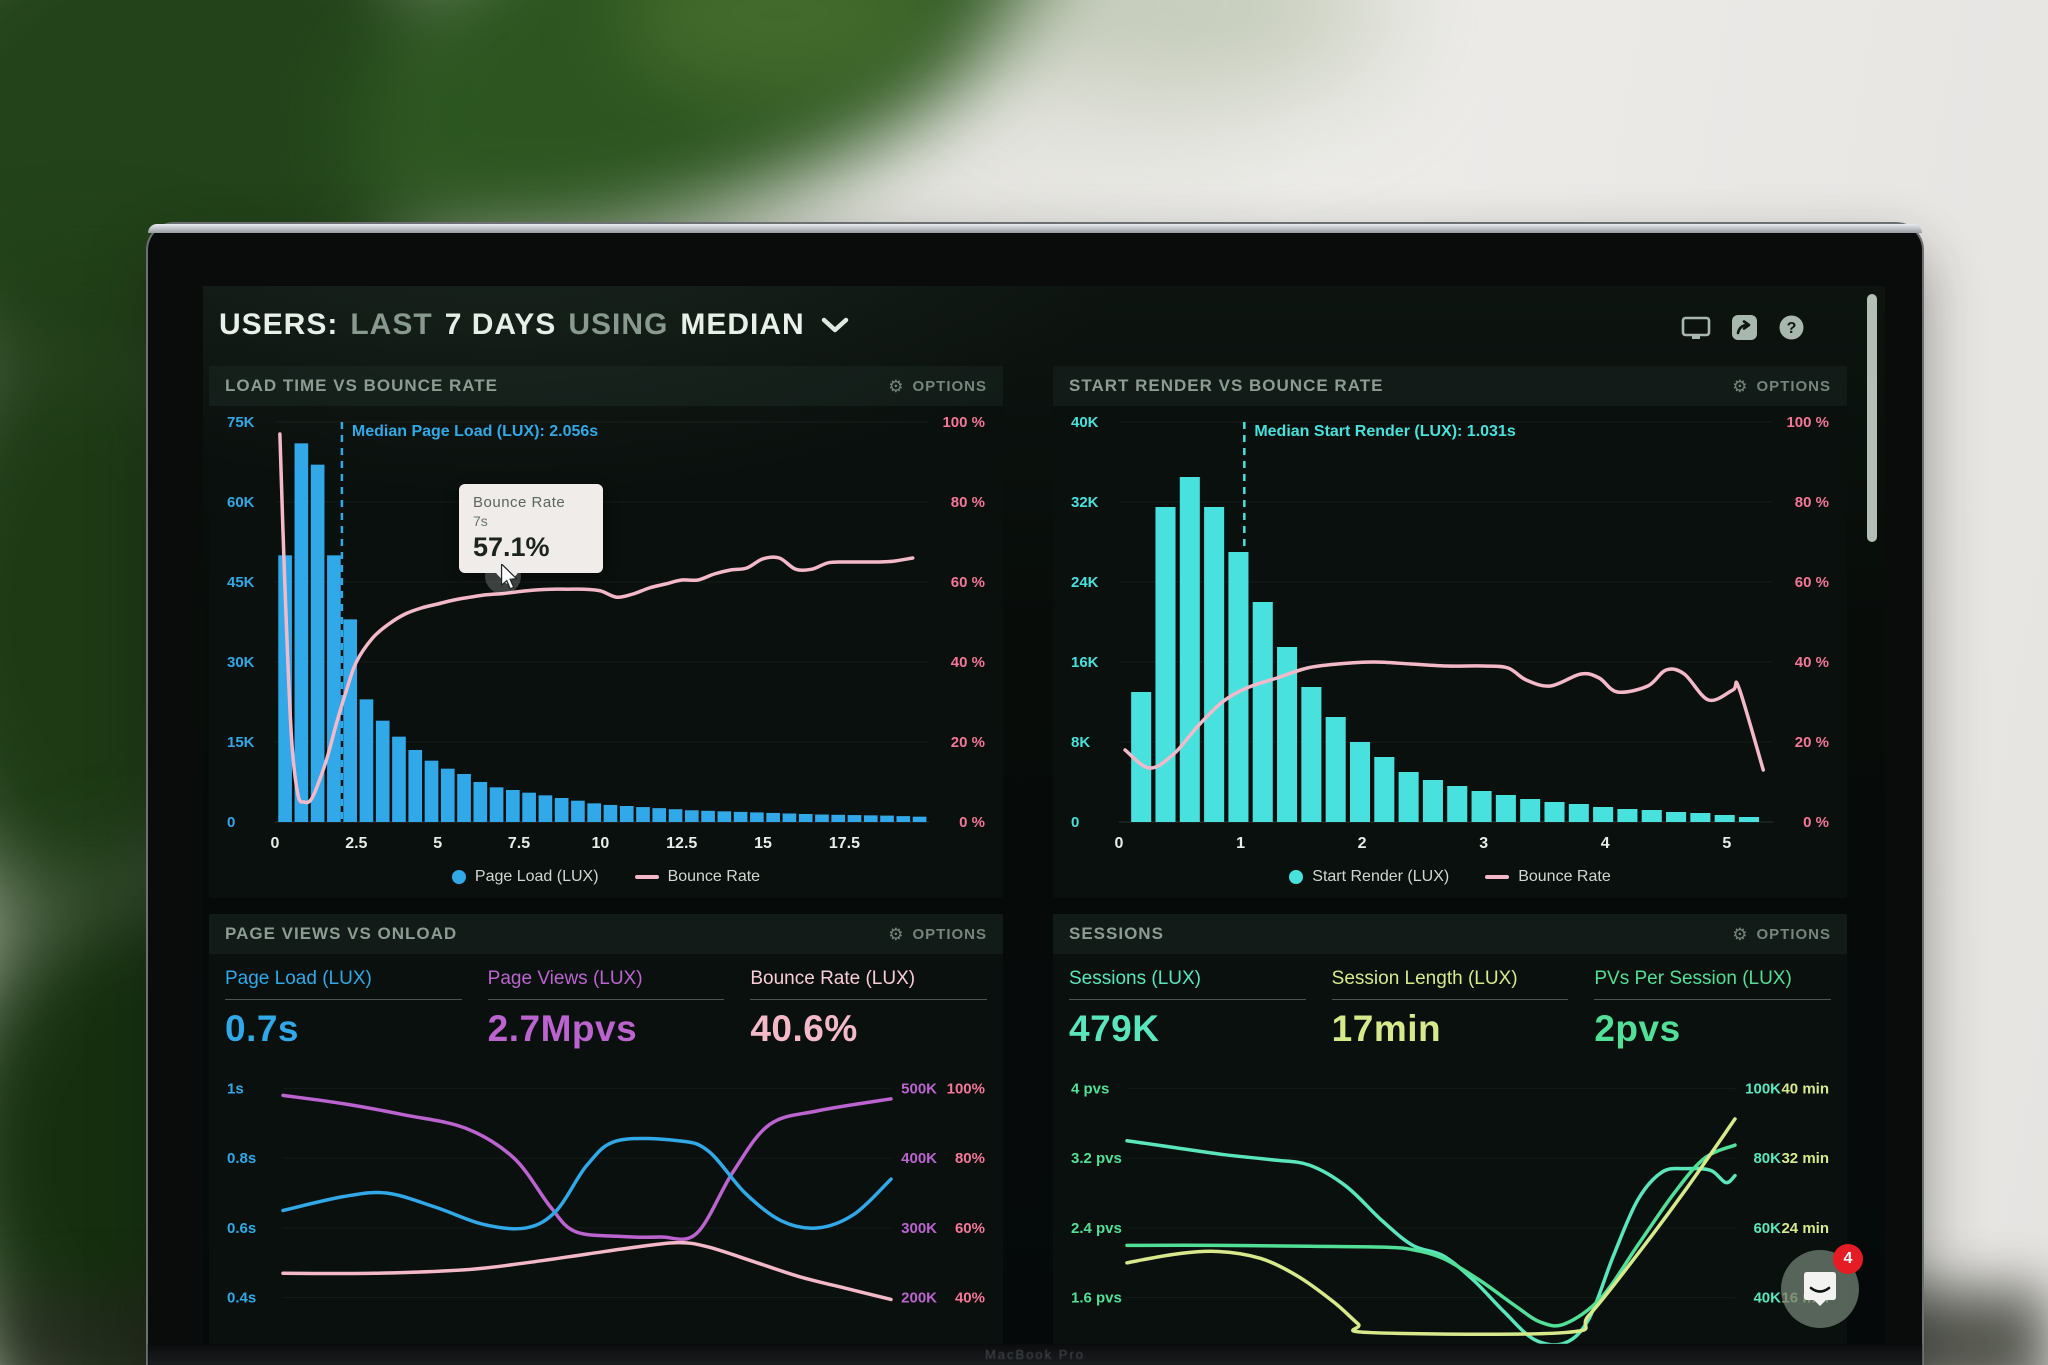  I want to click on dashboard-title-dropdown: USERS: LAST 7 DAYS USING MEDIAN, so click(534, 325).